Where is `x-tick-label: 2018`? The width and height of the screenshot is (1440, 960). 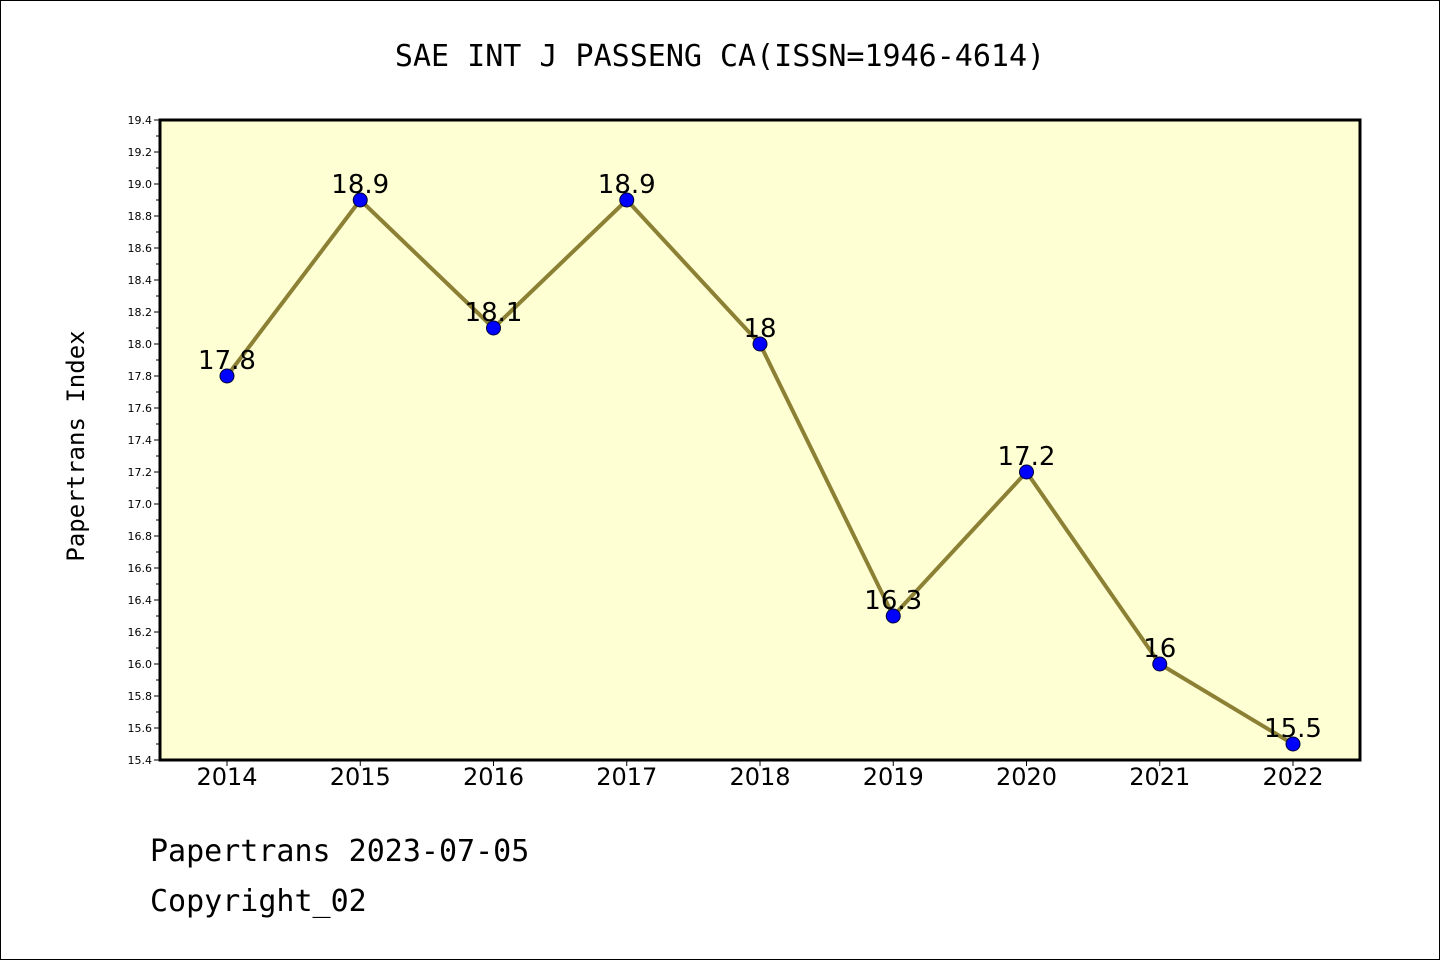
x-tick-label: 2018 is located at coordinates (759, 777).